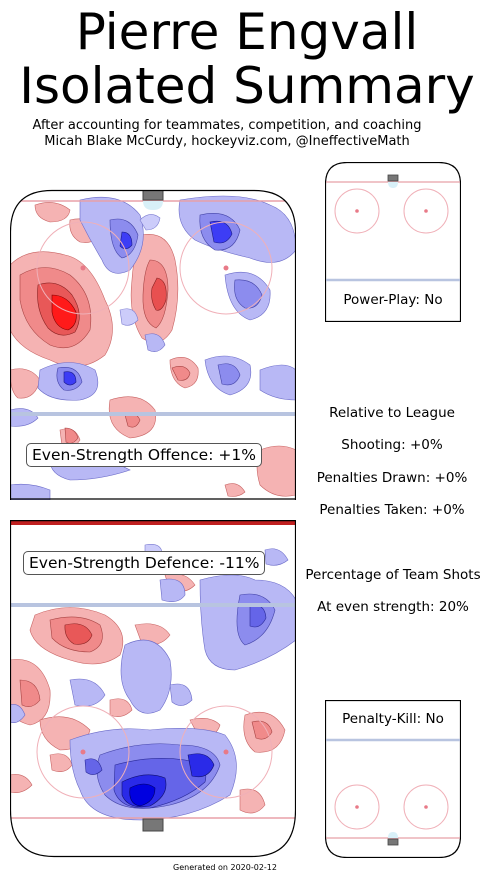 This screenshot has width=494, height=882. What do you see at coordinates (144, 563) in the screenshot?
I see `defence-label: Even-Strength Defence: -11%` at bounding box center [144, 563].